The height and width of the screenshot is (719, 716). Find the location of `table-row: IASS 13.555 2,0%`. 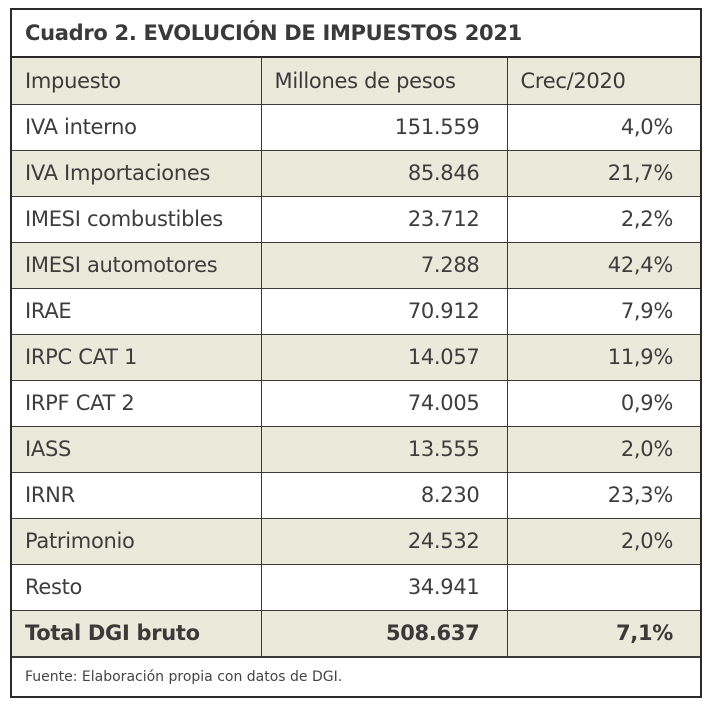

table-row: IASS 13.555 2,0% is located at coordinates (356, 449).